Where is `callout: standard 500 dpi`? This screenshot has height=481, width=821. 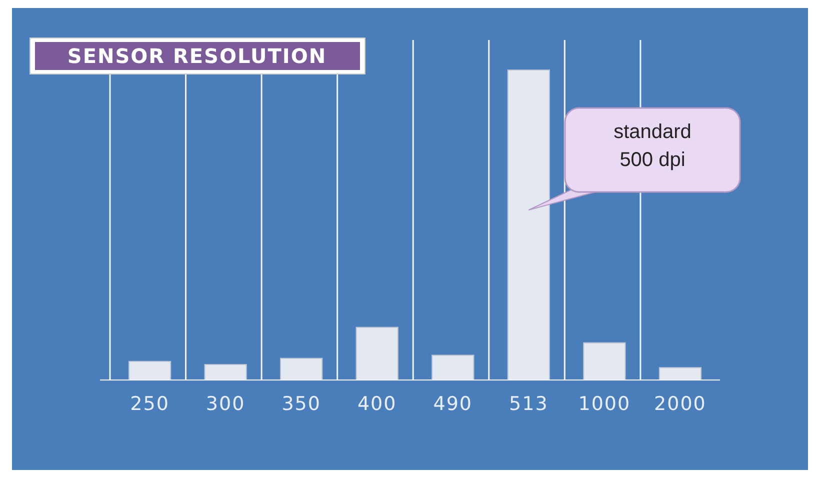
callout: standard 500 dpi is located at coordinates (634, 158).